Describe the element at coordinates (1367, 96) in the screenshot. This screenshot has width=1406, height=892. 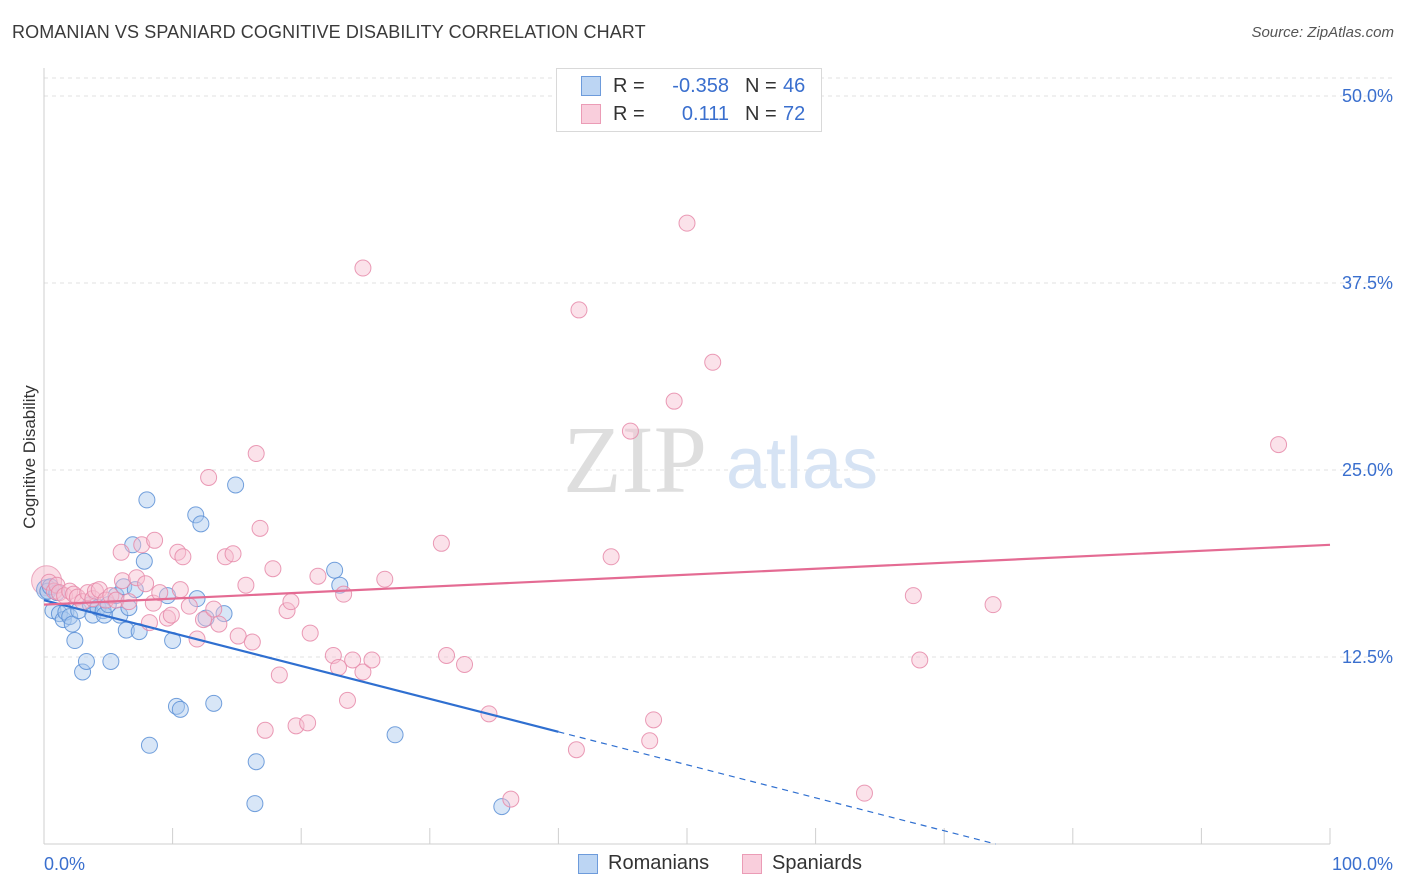
I see `y-tick-label: 50.0%` at that location.